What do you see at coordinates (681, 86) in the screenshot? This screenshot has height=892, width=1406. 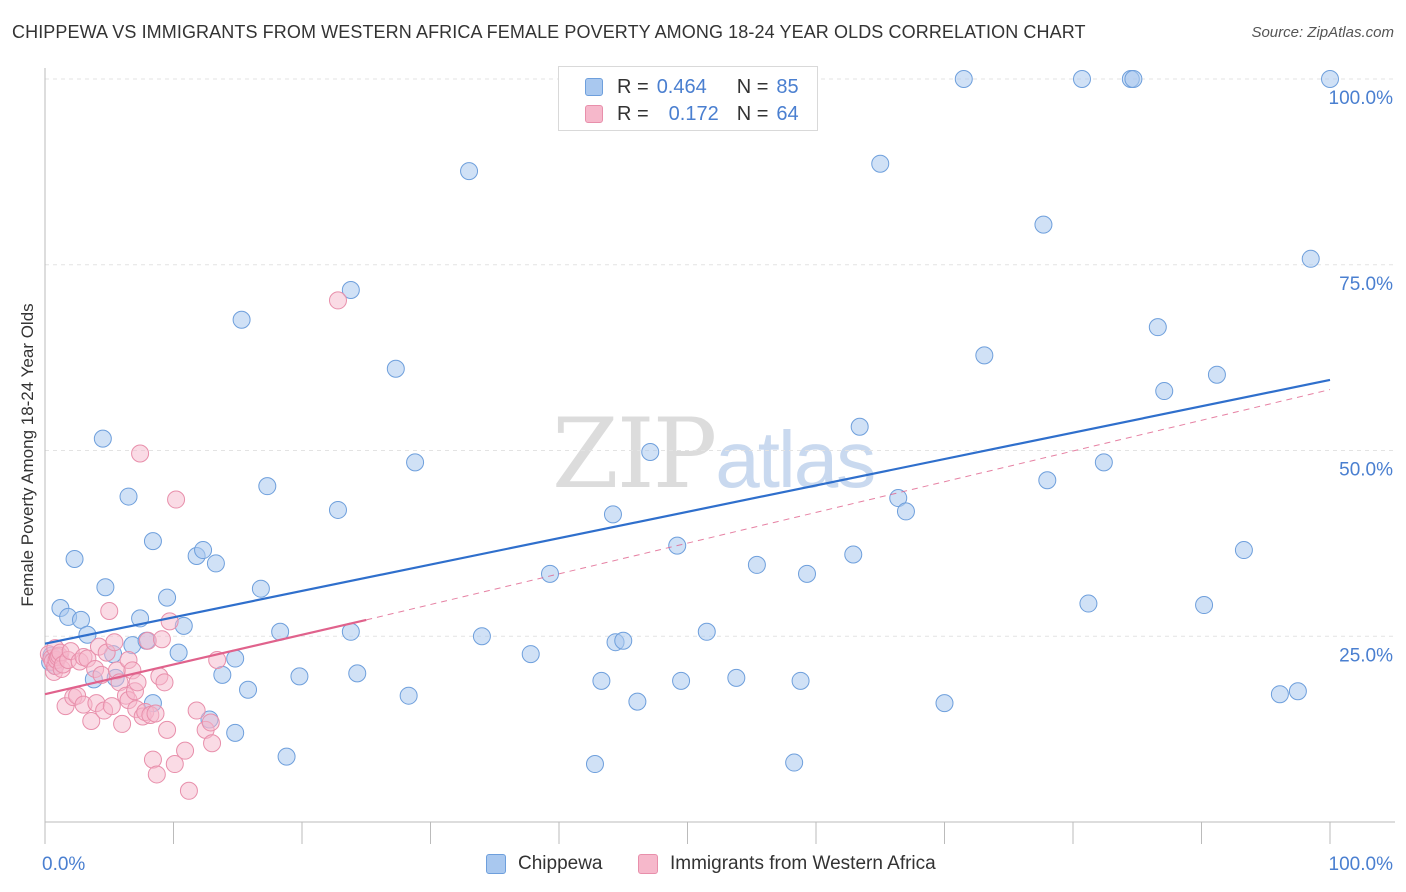 I see `r-value: 0.464` at bounding box center [681, 86].